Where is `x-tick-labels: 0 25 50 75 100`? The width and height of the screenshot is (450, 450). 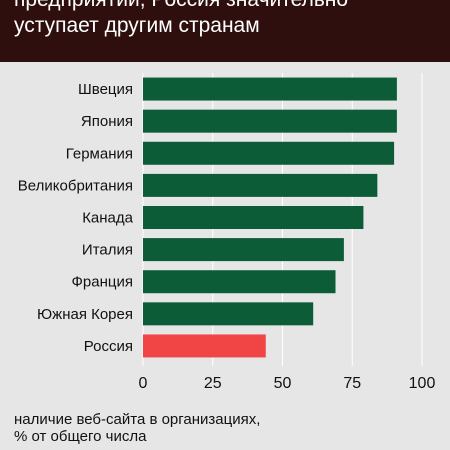
x-tick-labels: 0 25 50 75 100 is located at coordinates (287, 383).